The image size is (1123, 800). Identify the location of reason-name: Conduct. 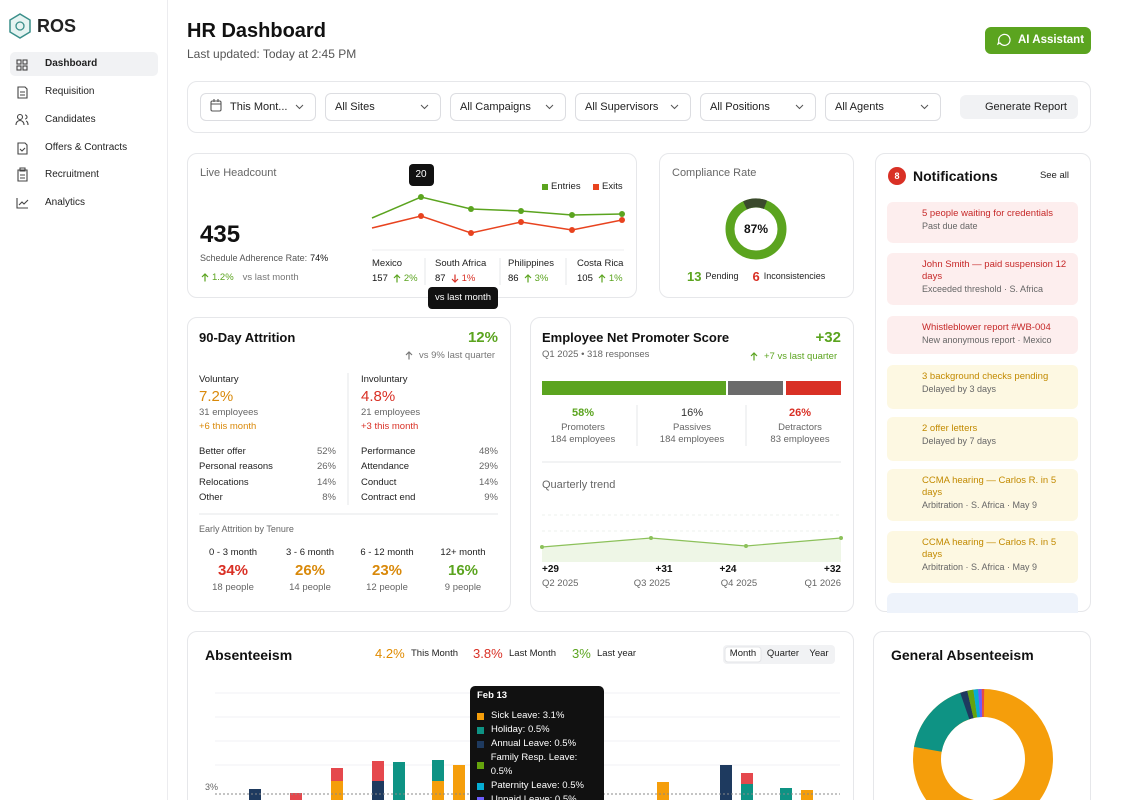
(379, 482).